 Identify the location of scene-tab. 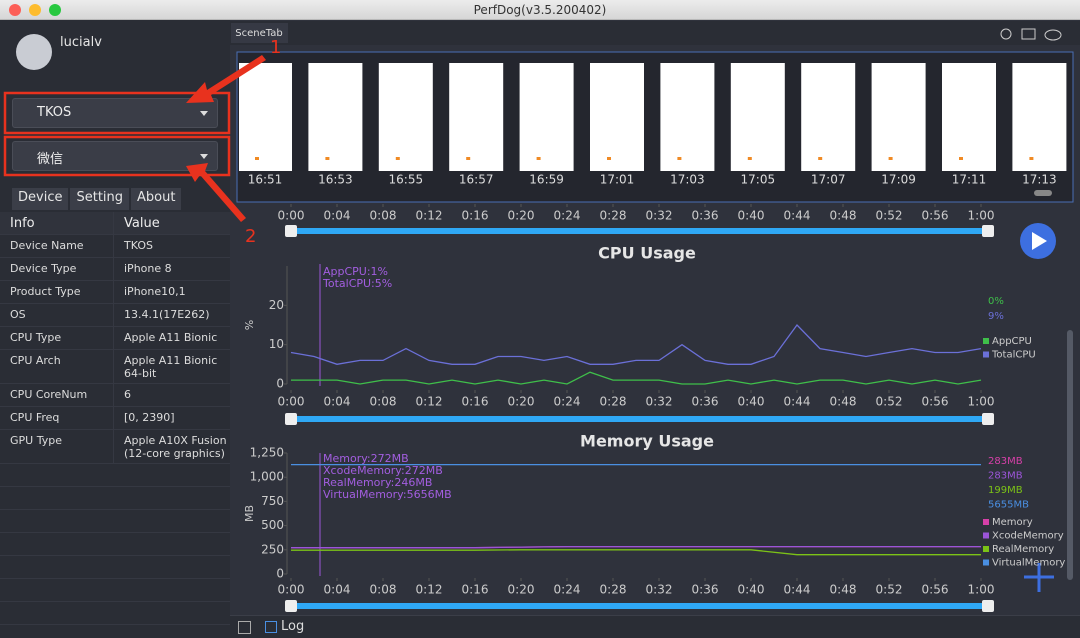
(259, 33).